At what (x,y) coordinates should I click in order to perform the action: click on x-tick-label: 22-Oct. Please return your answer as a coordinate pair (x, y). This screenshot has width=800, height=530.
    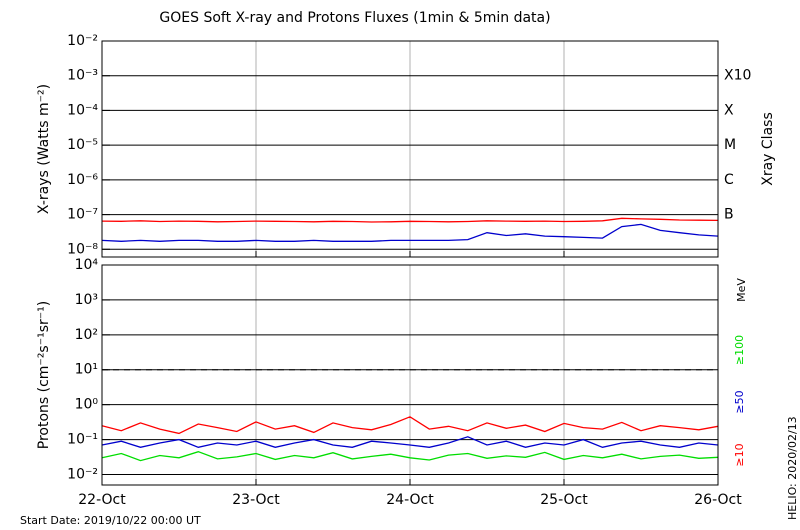
    Looking at the image, I should click on (102, 500).